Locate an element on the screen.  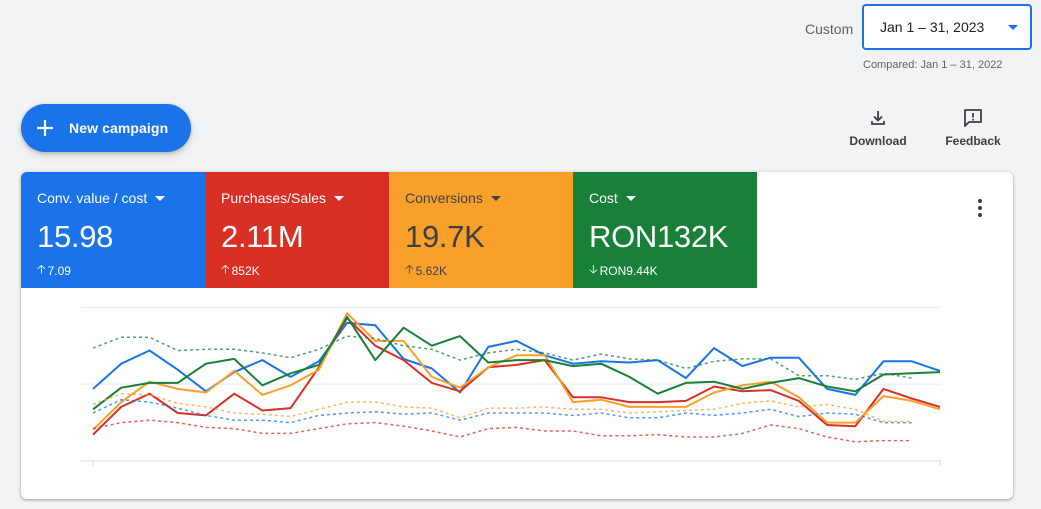
metric-delta: 852K is located at coordinates (245, 270).